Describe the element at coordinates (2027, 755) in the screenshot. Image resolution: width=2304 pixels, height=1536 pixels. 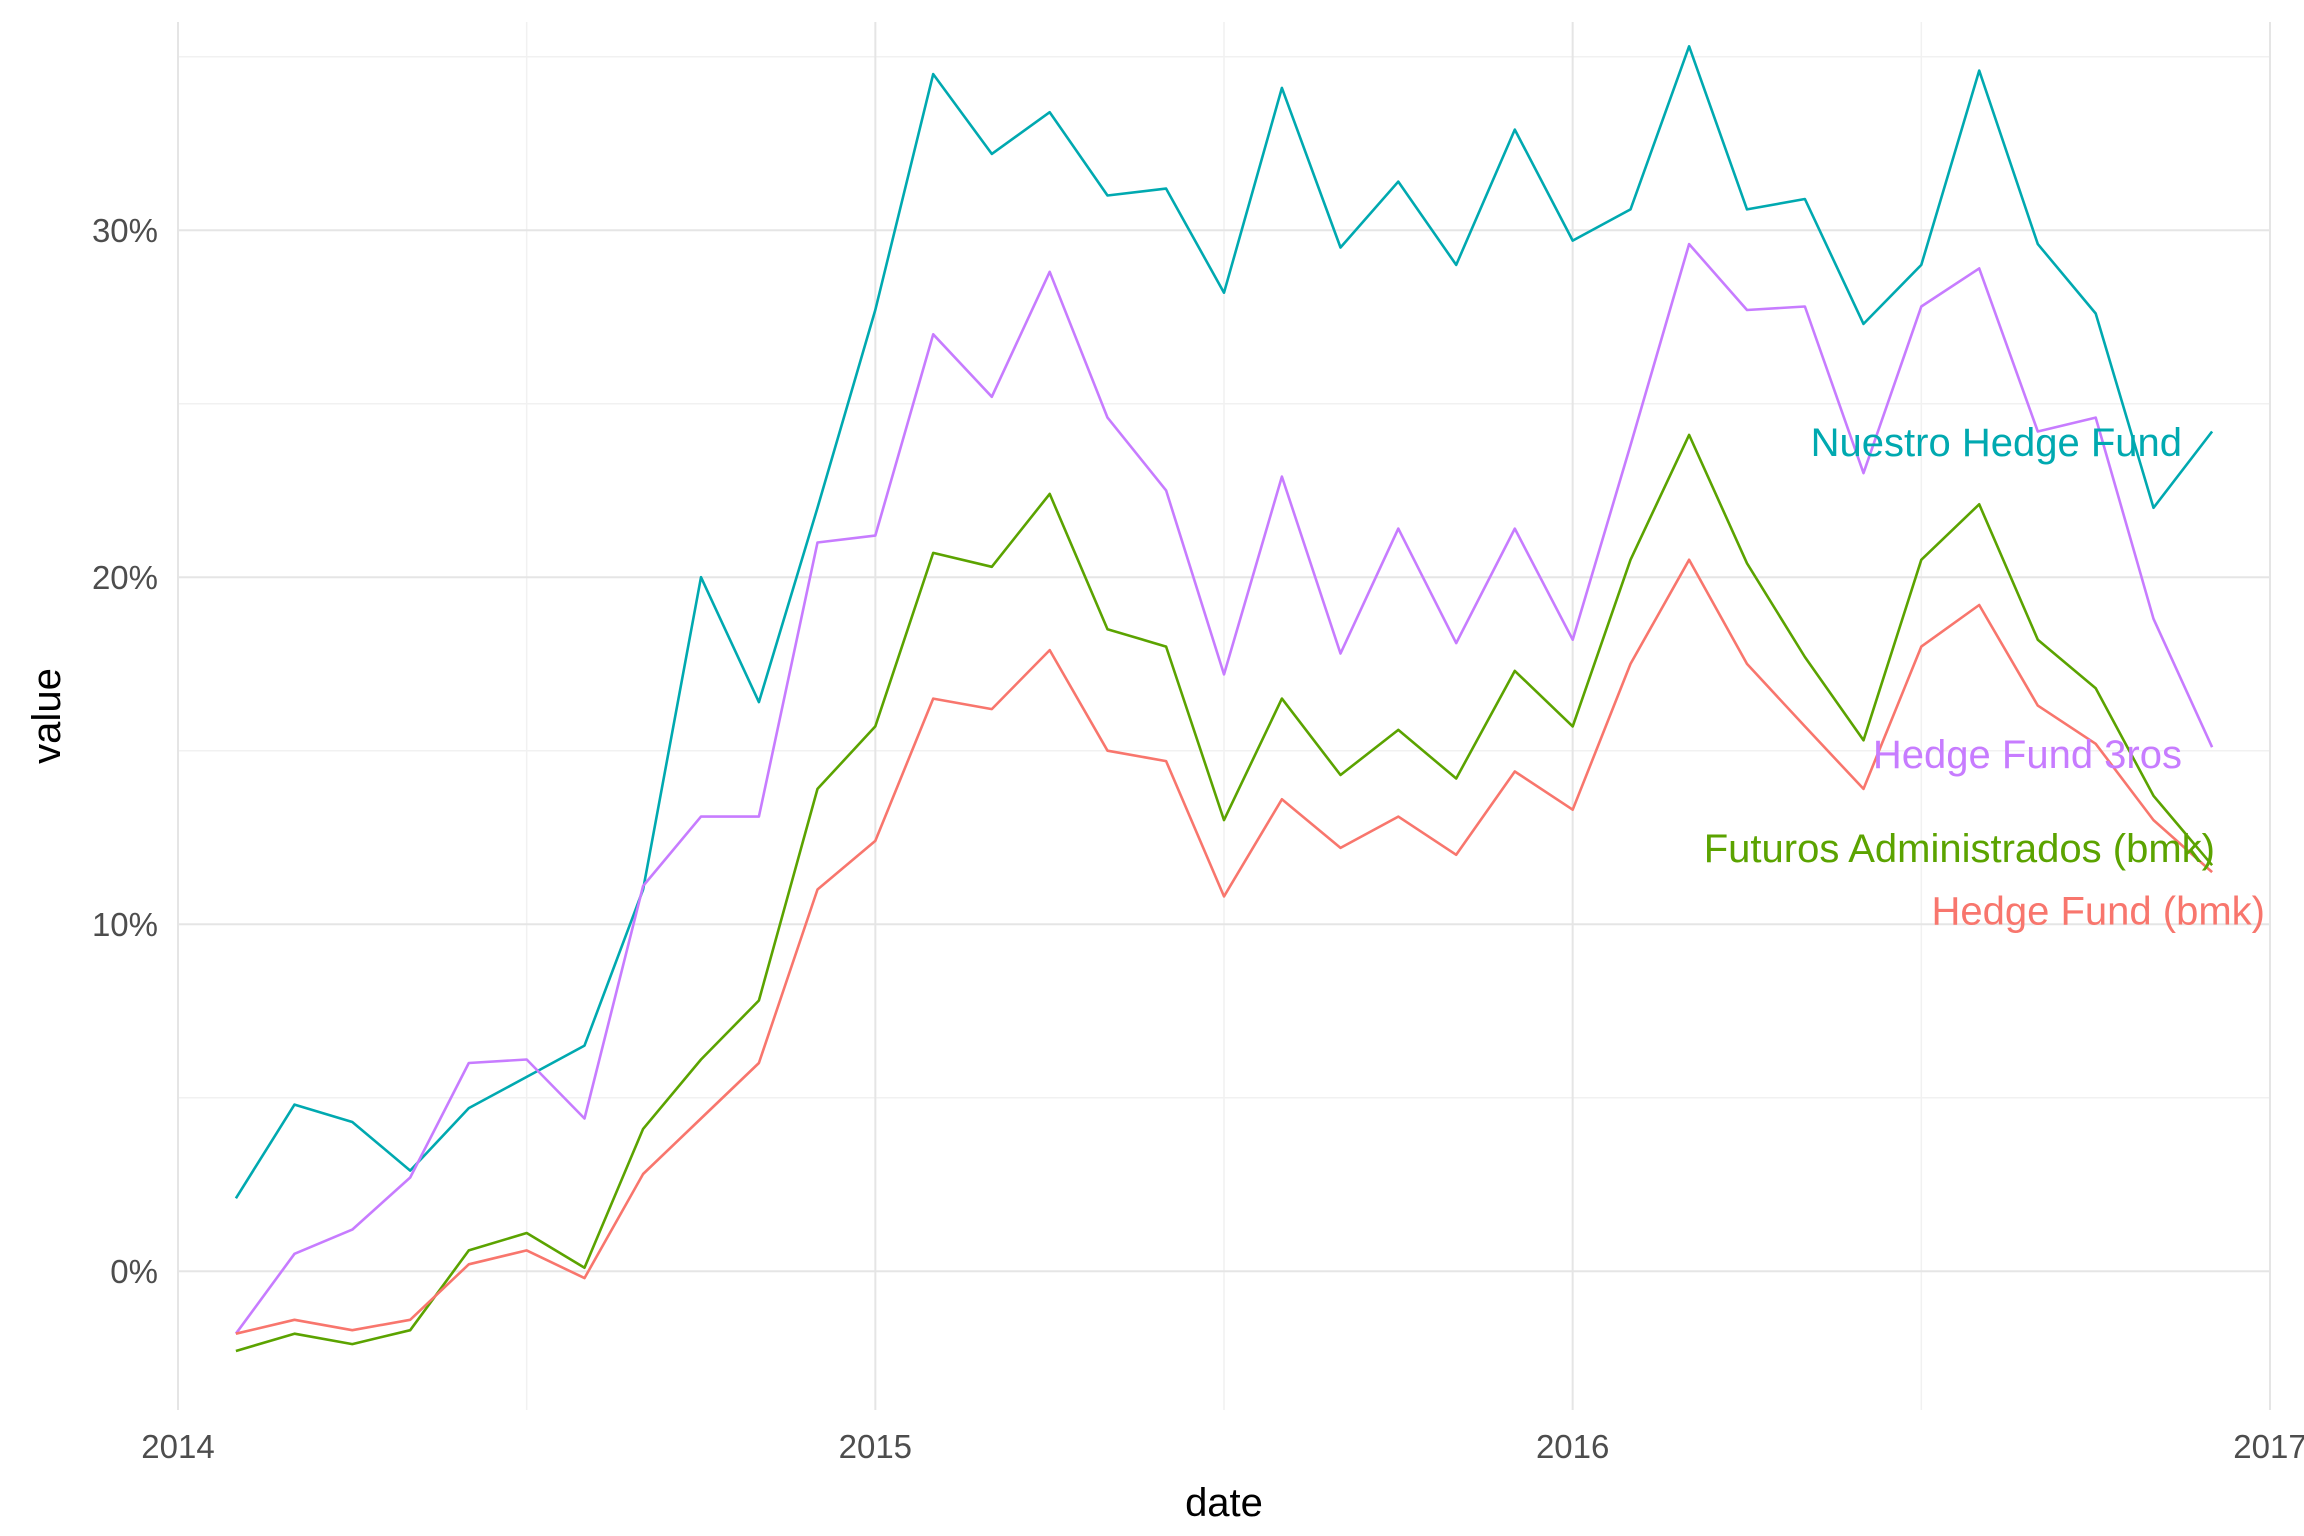
I see `series-label-hedge-fund-3ros: Hedge Fund 3ros` at that location.